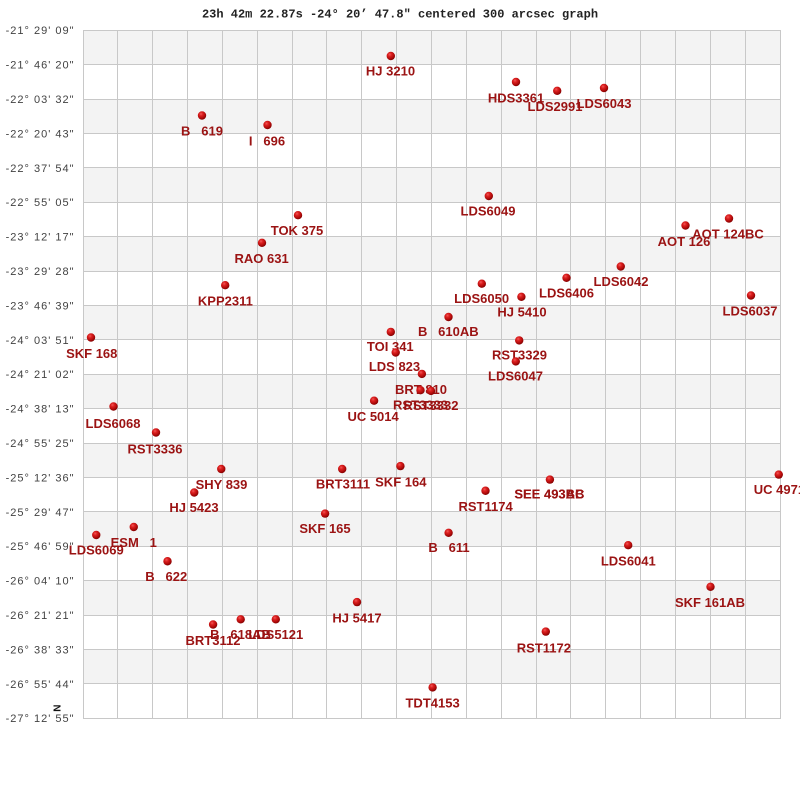 The image size is (800, 805). I want to click on svg-text: BRT3111, so click(343, 483).